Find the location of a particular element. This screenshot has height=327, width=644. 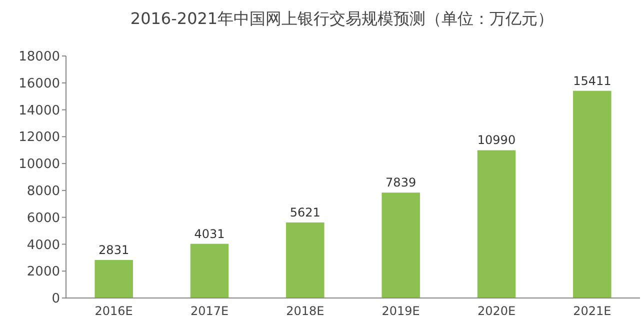

y-tick-label: 8000 is located at coordinates (43, 191).